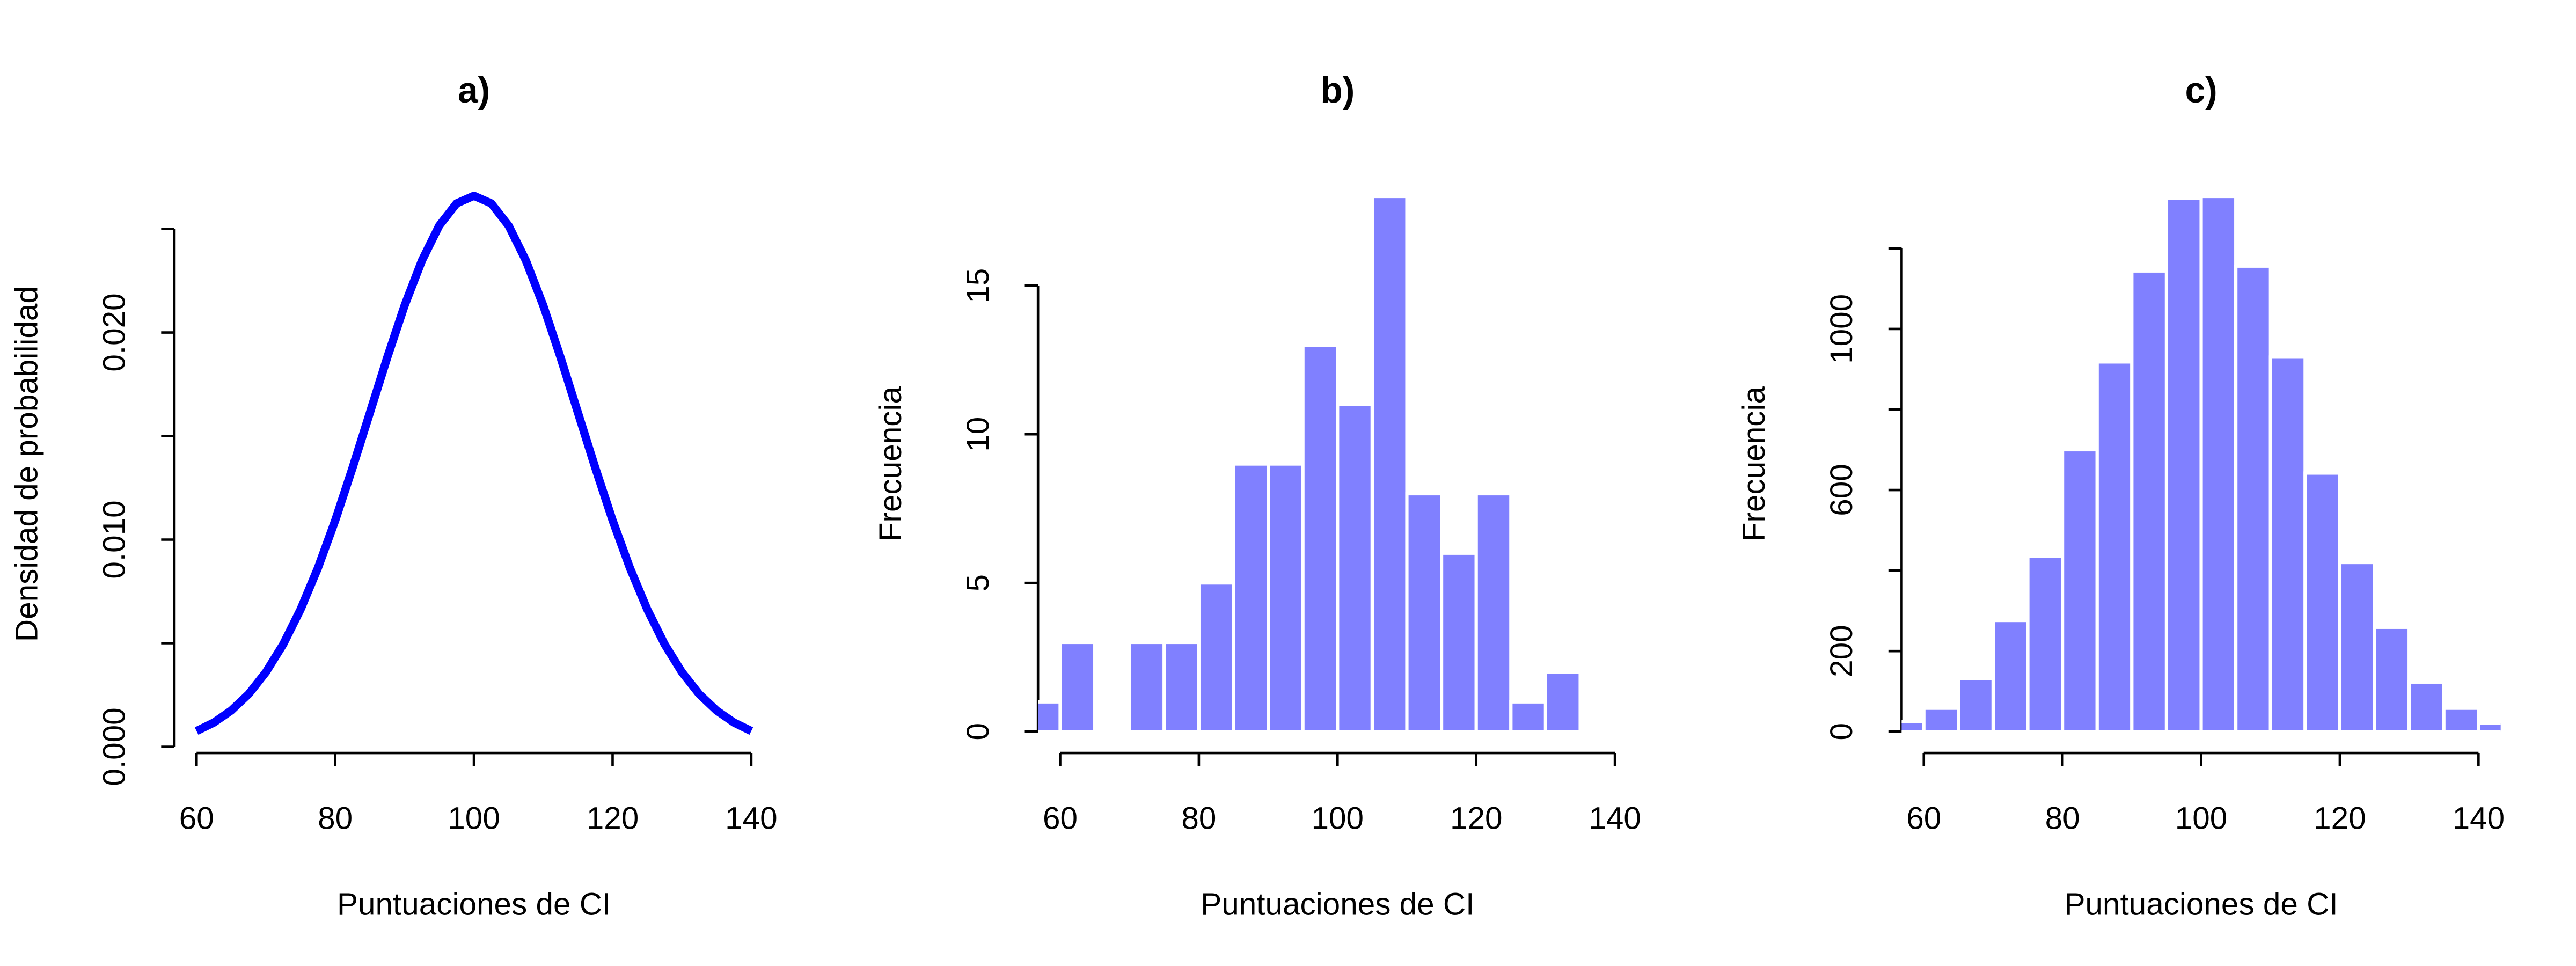  Describe the element at coordinates (978, 434) in the screenshot. I see `y-tick-label: 10` at that location.